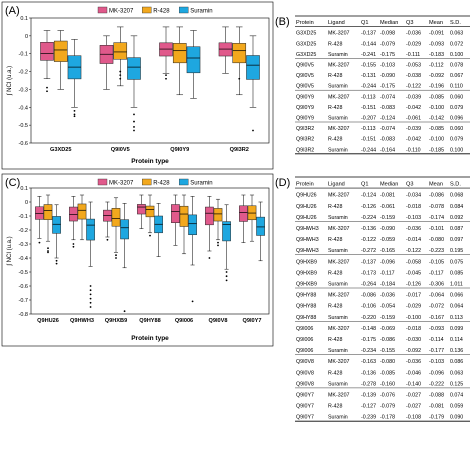 The width and height of the screenshot is (474, 453). I want to click on y-tick-label: -0.8, so click(23, 315).